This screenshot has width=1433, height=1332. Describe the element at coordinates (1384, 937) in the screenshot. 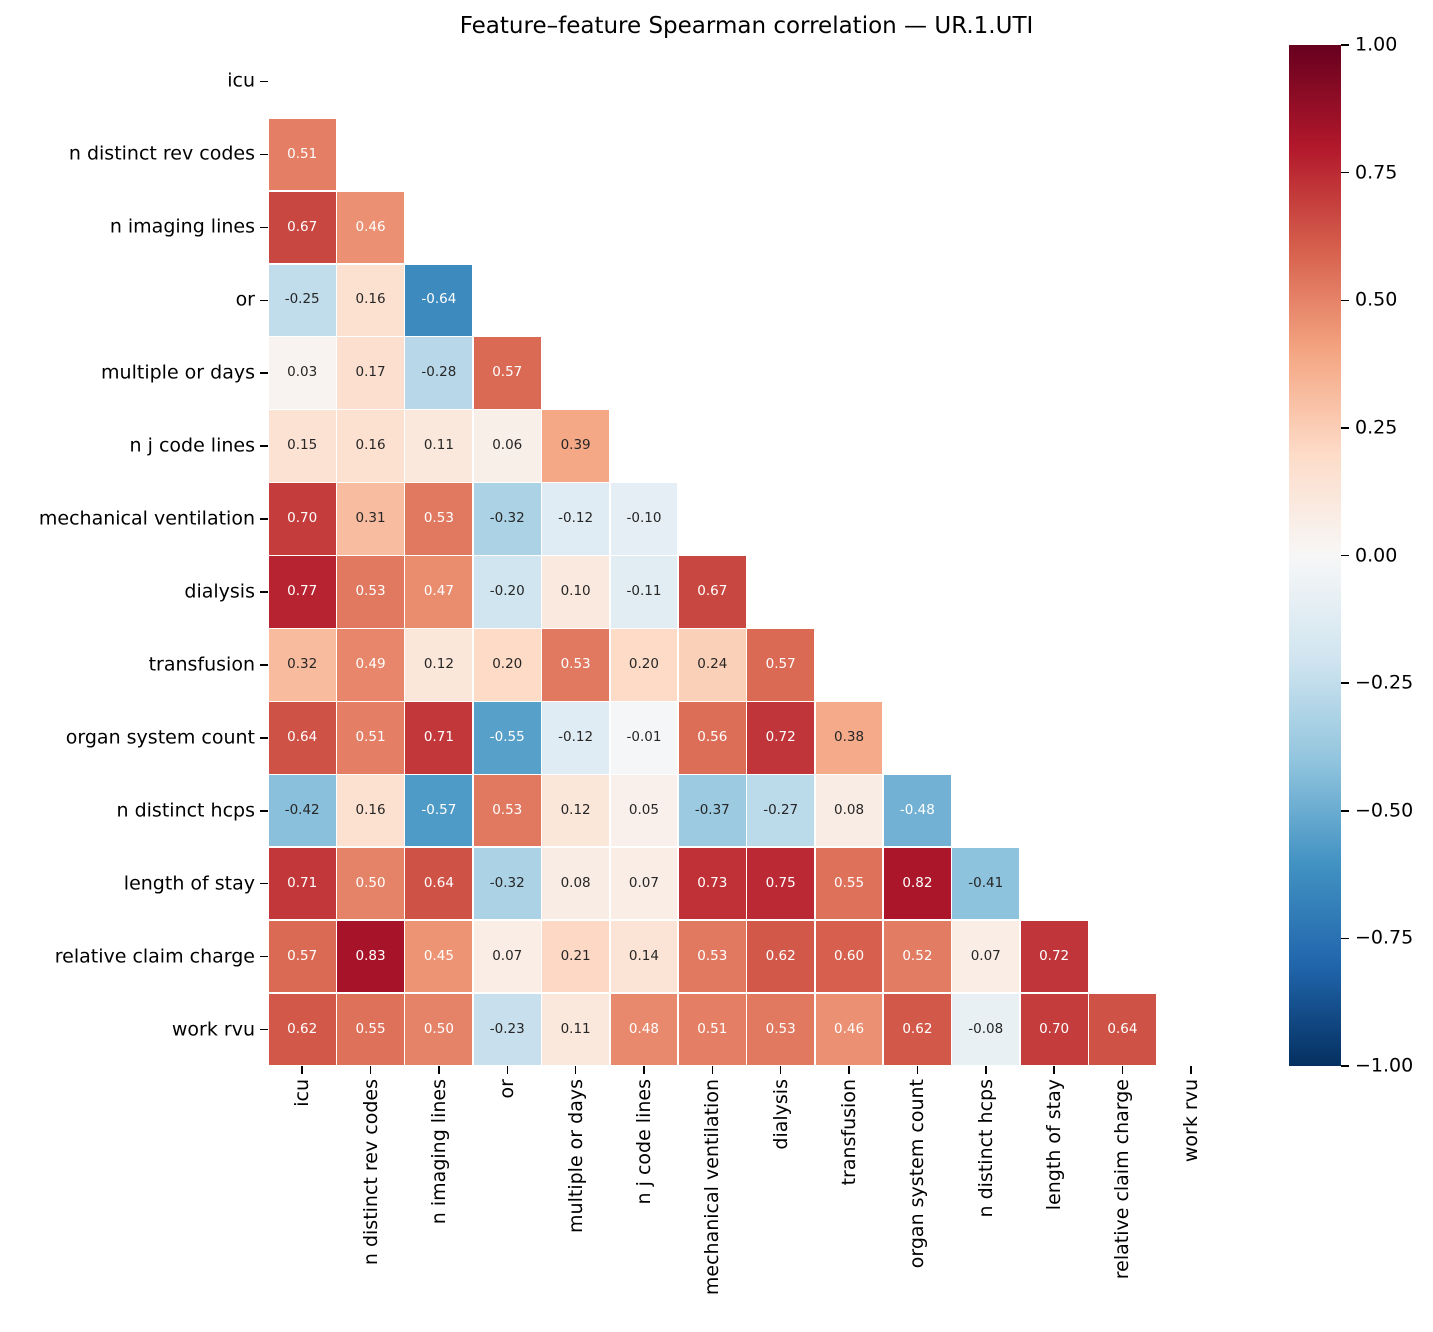

I see `colorbar-tick-label: −0.75` at that location.